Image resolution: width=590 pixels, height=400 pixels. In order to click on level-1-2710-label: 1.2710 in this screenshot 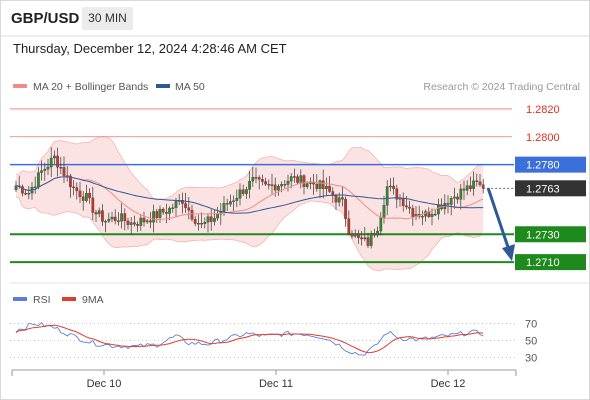, I will do `click(543, 263)`.